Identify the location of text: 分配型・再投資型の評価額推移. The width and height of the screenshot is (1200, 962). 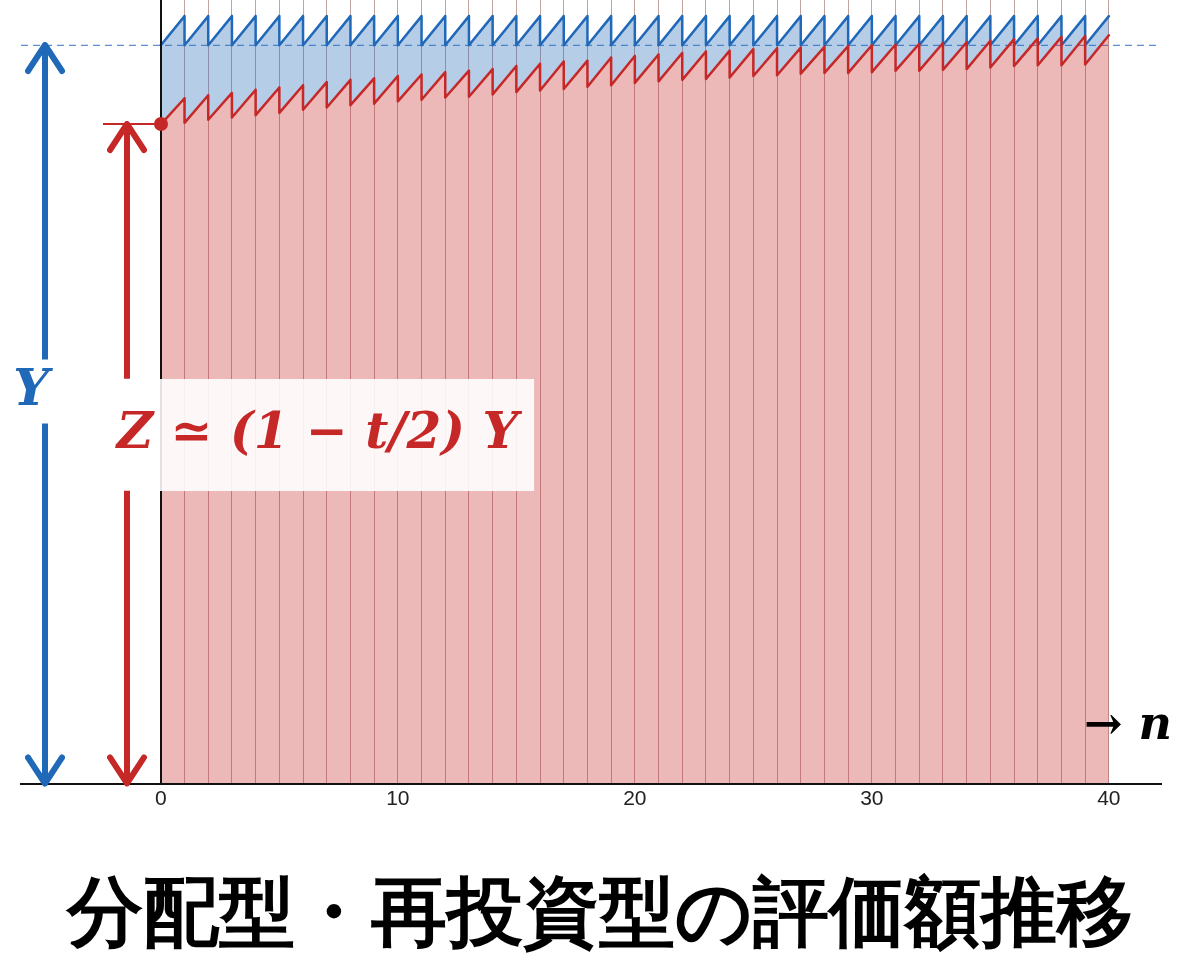
(599, 912).